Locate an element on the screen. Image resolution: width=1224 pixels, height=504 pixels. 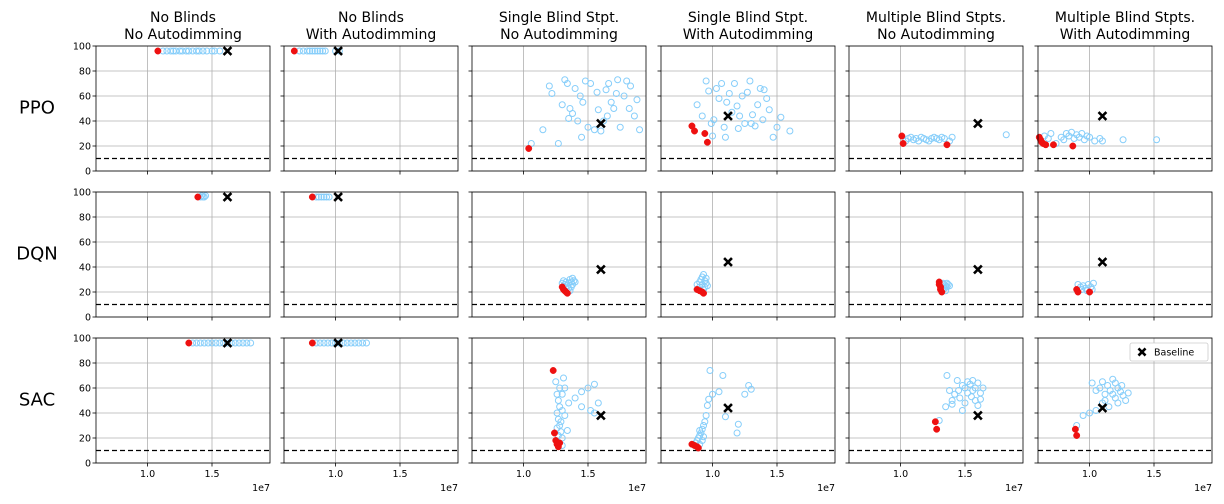
y-tick-label: 60 is located at coordinates (85, 97).